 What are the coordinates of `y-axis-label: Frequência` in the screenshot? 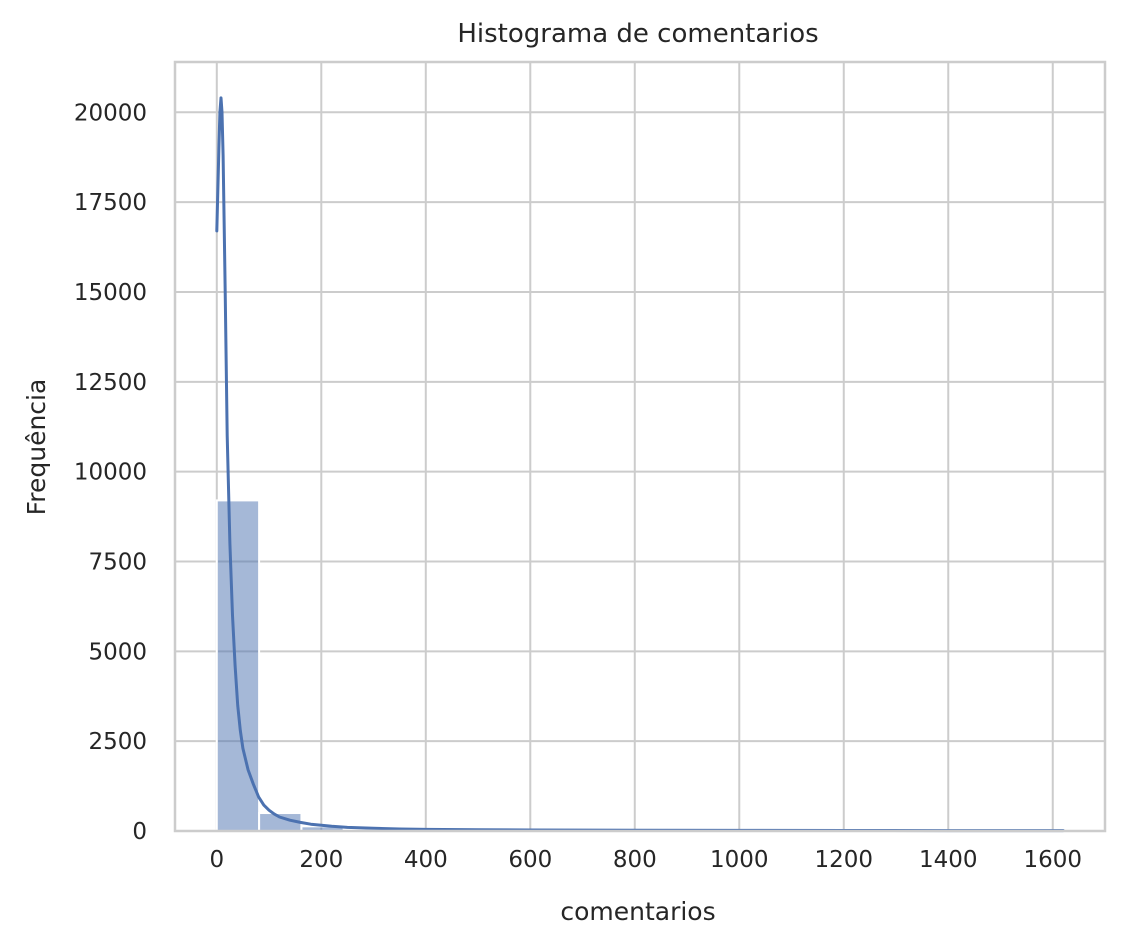 It's located at (36, 447).